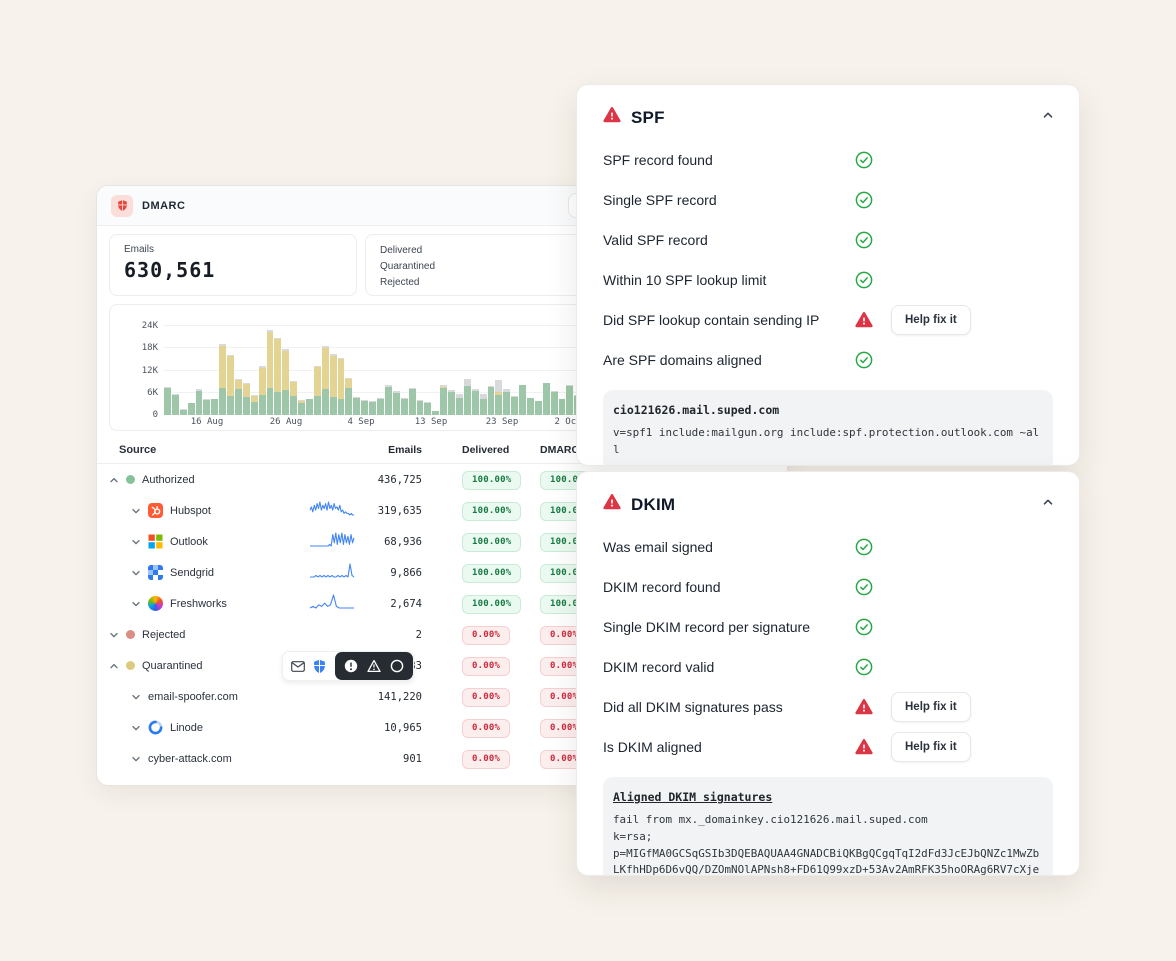  Describe the element at coordinates (152, 392) in the screenshot. I see `y-axis-label: 6K` at that location.